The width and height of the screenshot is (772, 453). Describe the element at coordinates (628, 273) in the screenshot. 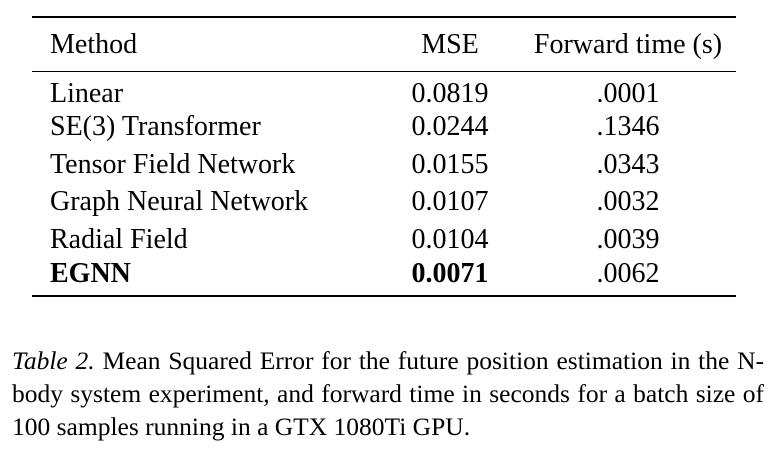

I see `cell-forward-time: .0062` at that location.